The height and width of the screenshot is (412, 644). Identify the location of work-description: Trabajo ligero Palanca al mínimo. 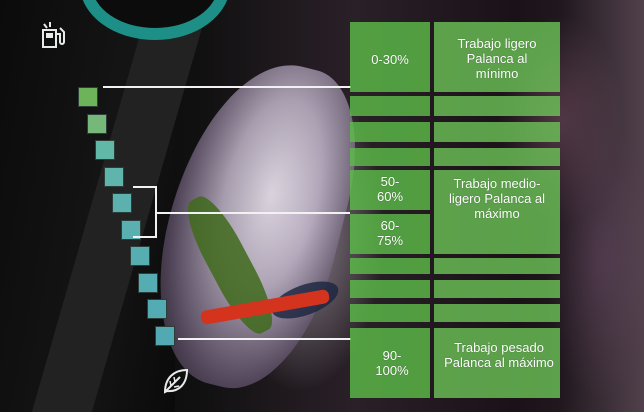
(497, 58).